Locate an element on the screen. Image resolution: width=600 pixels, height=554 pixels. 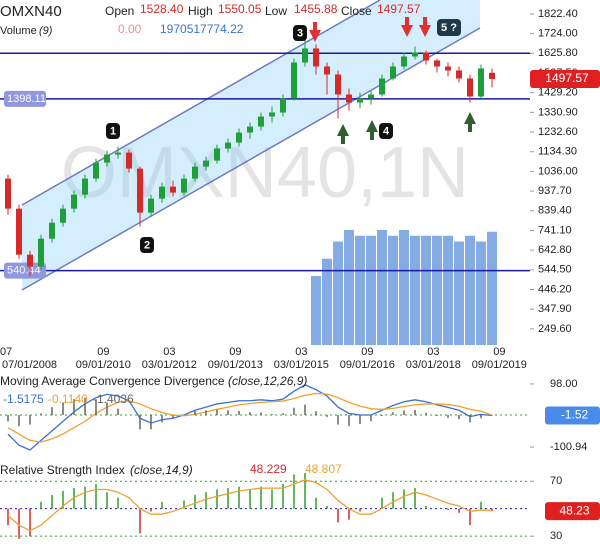
value-tag-label: -1.52 is located at coordinates (575, 415).